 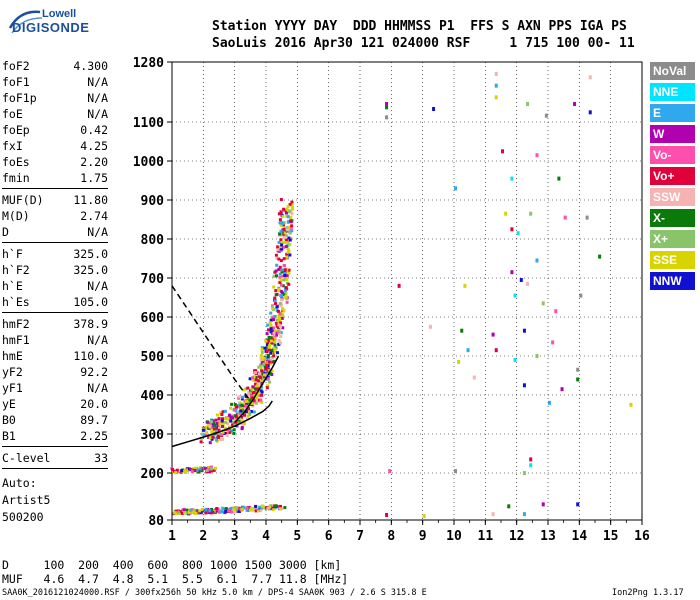 What do you see at coordinates (12, 388) in the screenshot?
I see `param-name: yF1` at bounding box center [12, 388].